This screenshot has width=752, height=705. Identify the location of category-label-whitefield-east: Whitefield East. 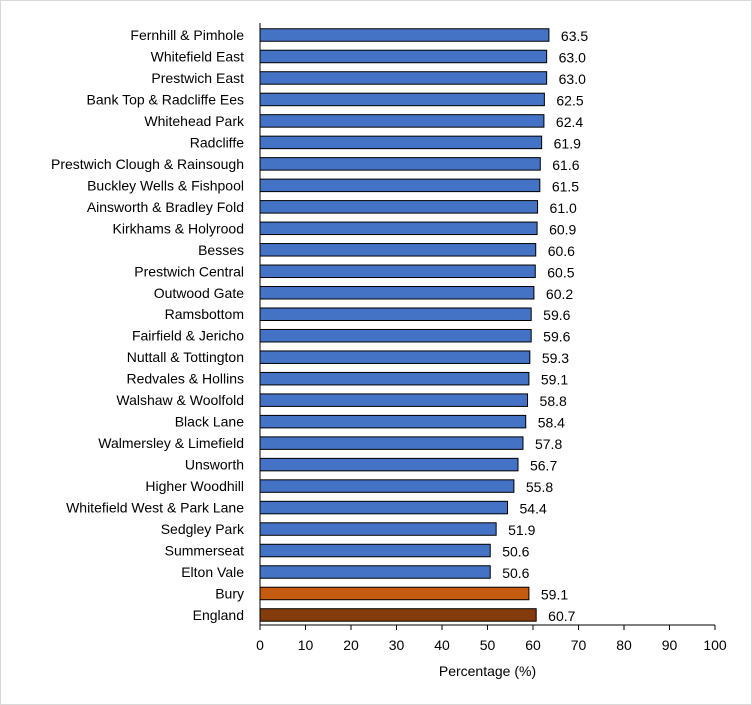
(197, 56).